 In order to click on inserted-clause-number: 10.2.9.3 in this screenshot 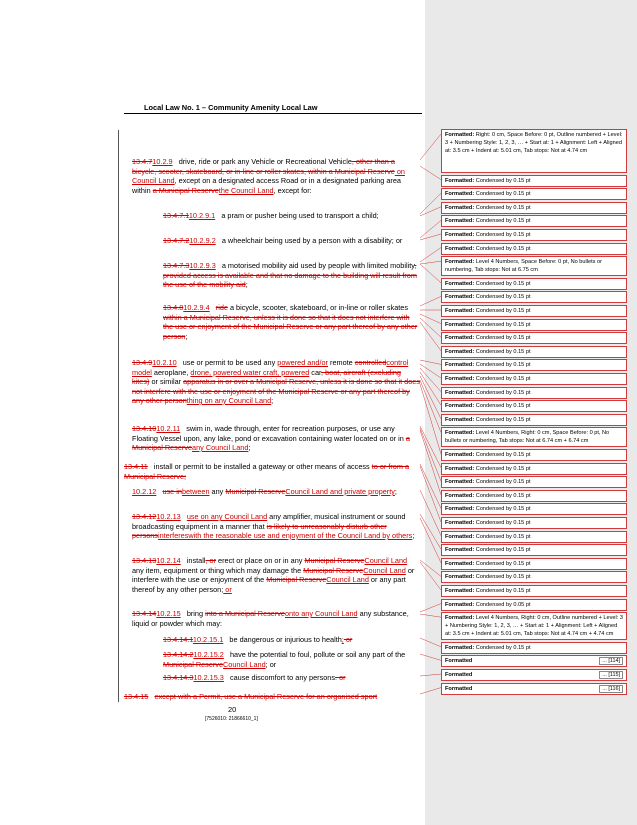, I will do `click(202, 265)`.